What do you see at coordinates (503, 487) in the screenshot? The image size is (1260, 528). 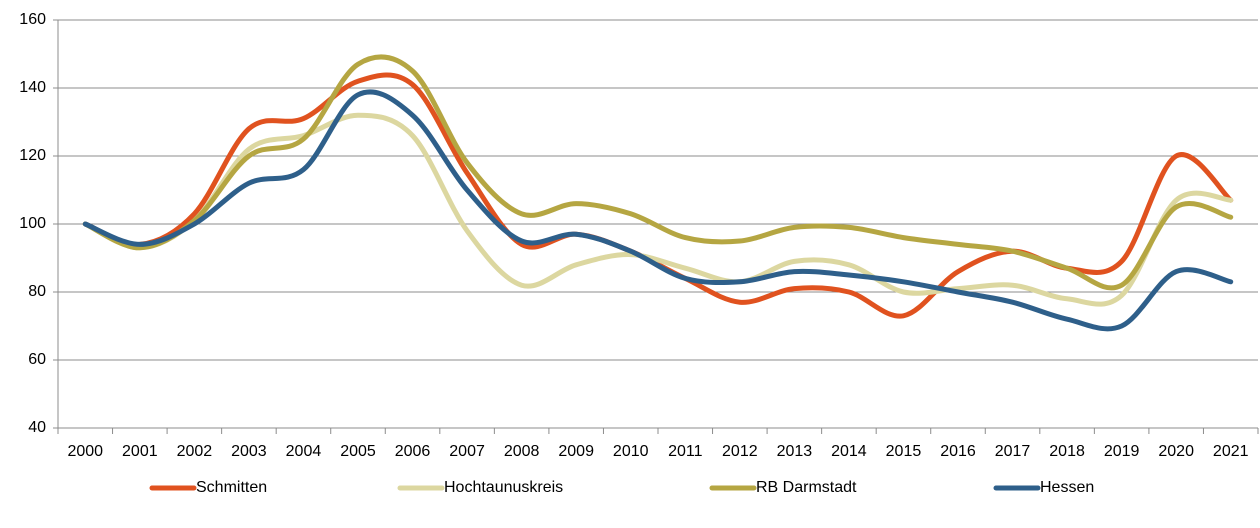 I see `legend-label: Hochtaunuskreis` at bounding box center [503, 487].